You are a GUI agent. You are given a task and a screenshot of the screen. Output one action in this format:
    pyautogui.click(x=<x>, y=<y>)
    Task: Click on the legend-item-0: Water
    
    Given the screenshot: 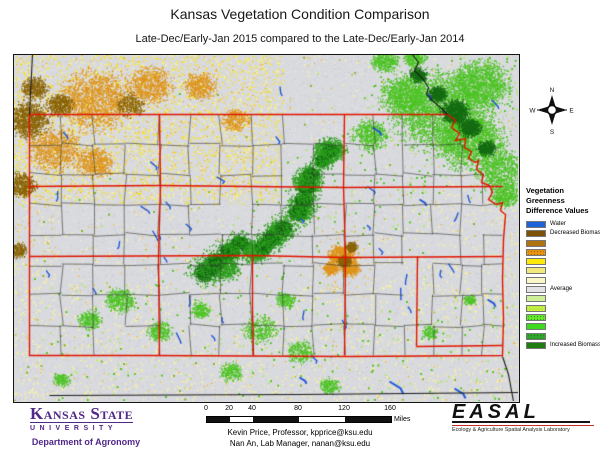 What is the action you would take?
    pyautogui.click(x=562, y=225)
    